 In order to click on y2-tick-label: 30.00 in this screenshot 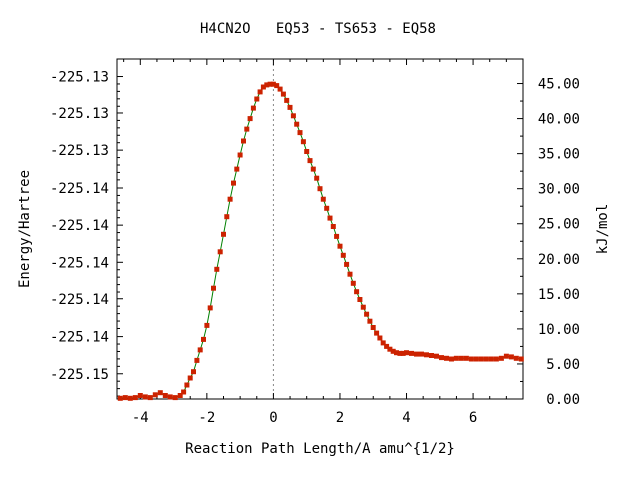, I will do `click(559, 190)`.